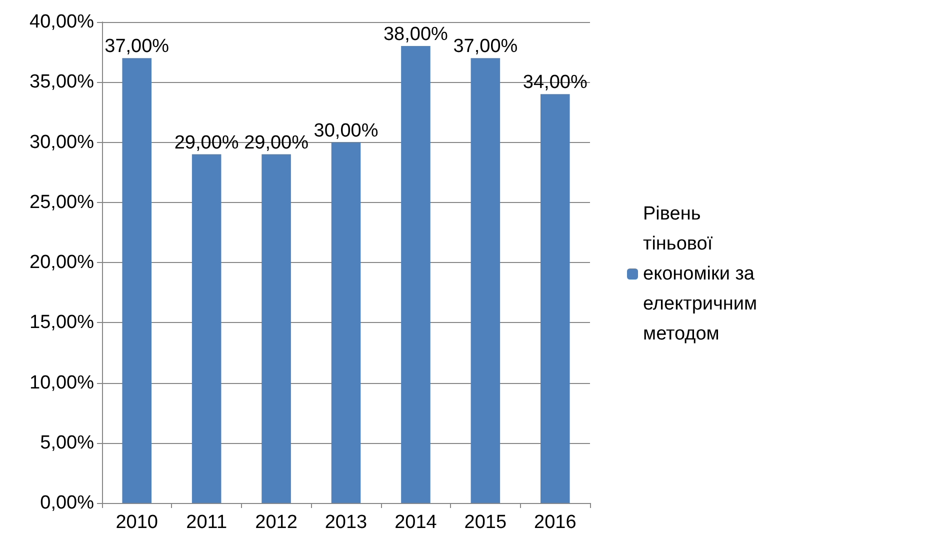 The image size is (928, 548). I want to click on data-label: 38,00%, so click(415, 35).